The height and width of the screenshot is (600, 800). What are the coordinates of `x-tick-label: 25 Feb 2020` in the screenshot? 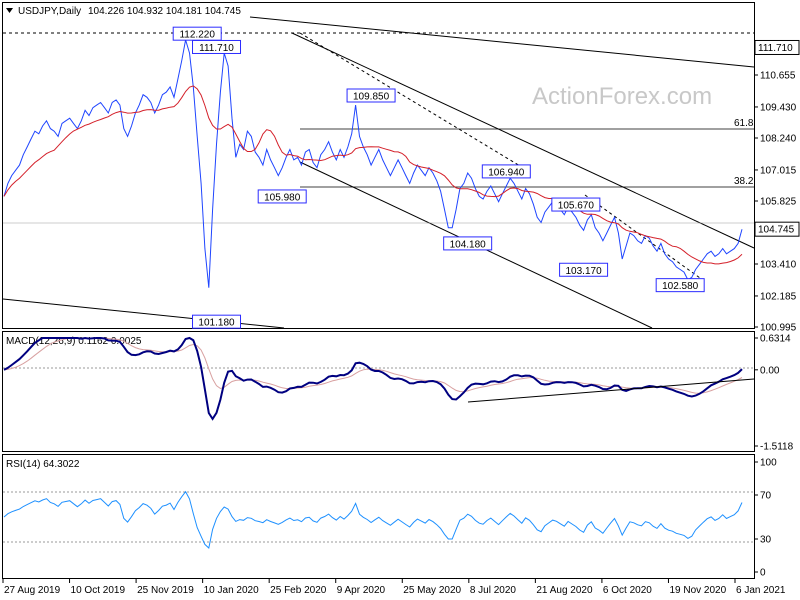 It's located at (298, 590).